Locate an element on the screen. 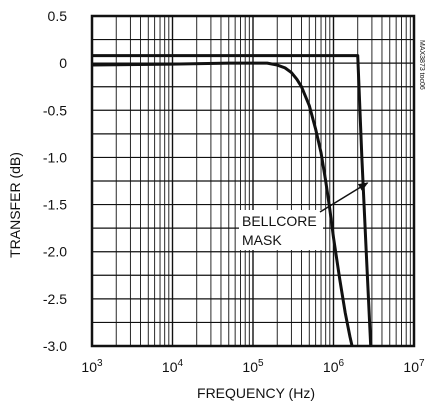  x-tick-labels: 10³ 10⁴ 10⁵ 10⁶ 10⁷ is located at coordinates (253, 366).